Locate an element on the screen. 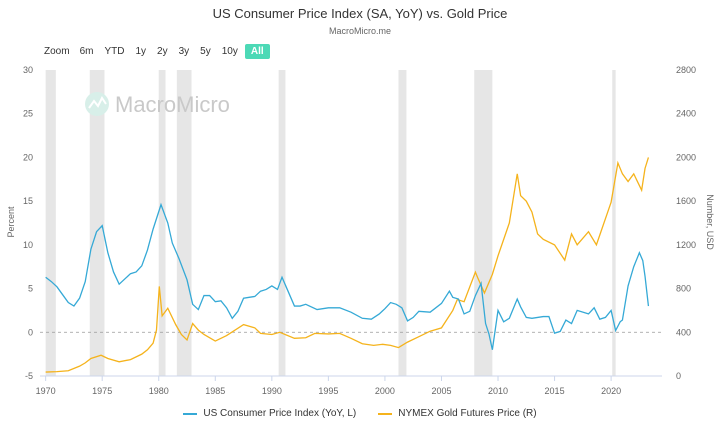 This screenshot has width=720, height=429. watermark-text: MacroMicro is located at coordinates (172, 104).